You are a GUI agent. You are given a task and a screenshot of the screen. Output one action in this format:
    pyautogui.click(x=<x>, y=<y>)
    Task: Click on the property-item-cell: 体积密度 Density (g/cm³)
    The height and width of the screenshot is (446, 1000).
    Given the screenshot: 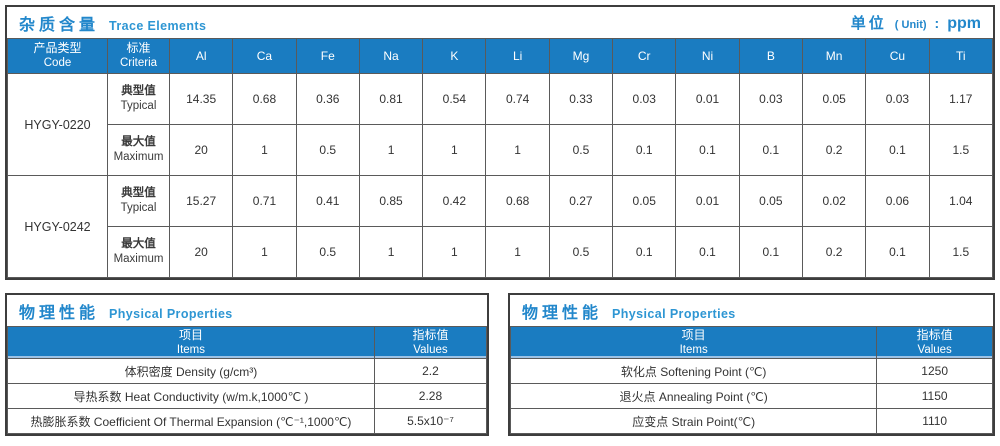 What is the action you would take?
    pyautogui.click(x=191, y=371)
    